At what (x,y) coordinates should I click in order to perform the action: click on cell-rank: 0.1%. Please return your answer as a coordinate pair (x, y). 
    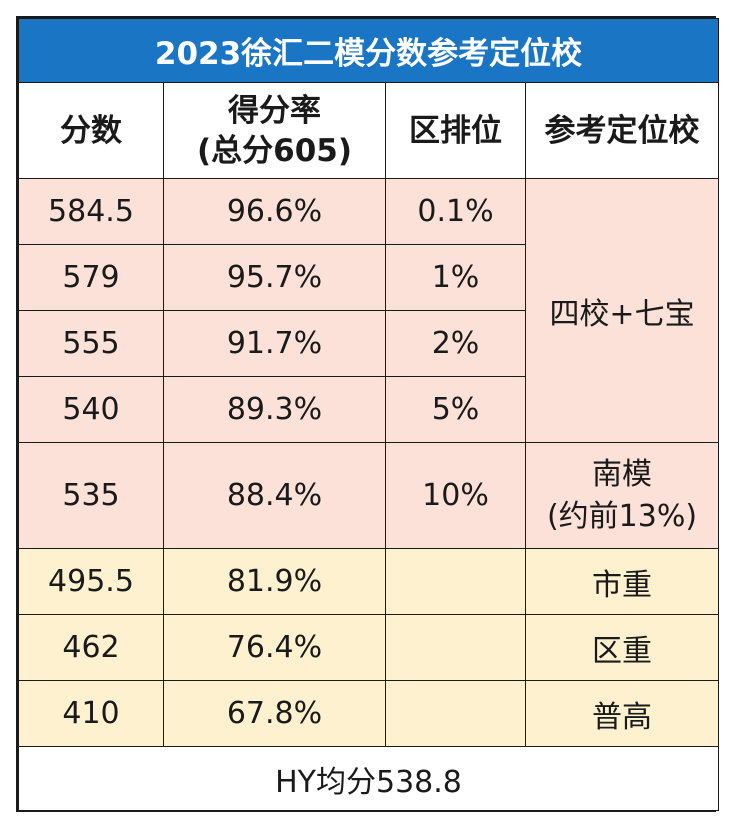
    Looking at the image, I should click on (455, 211).